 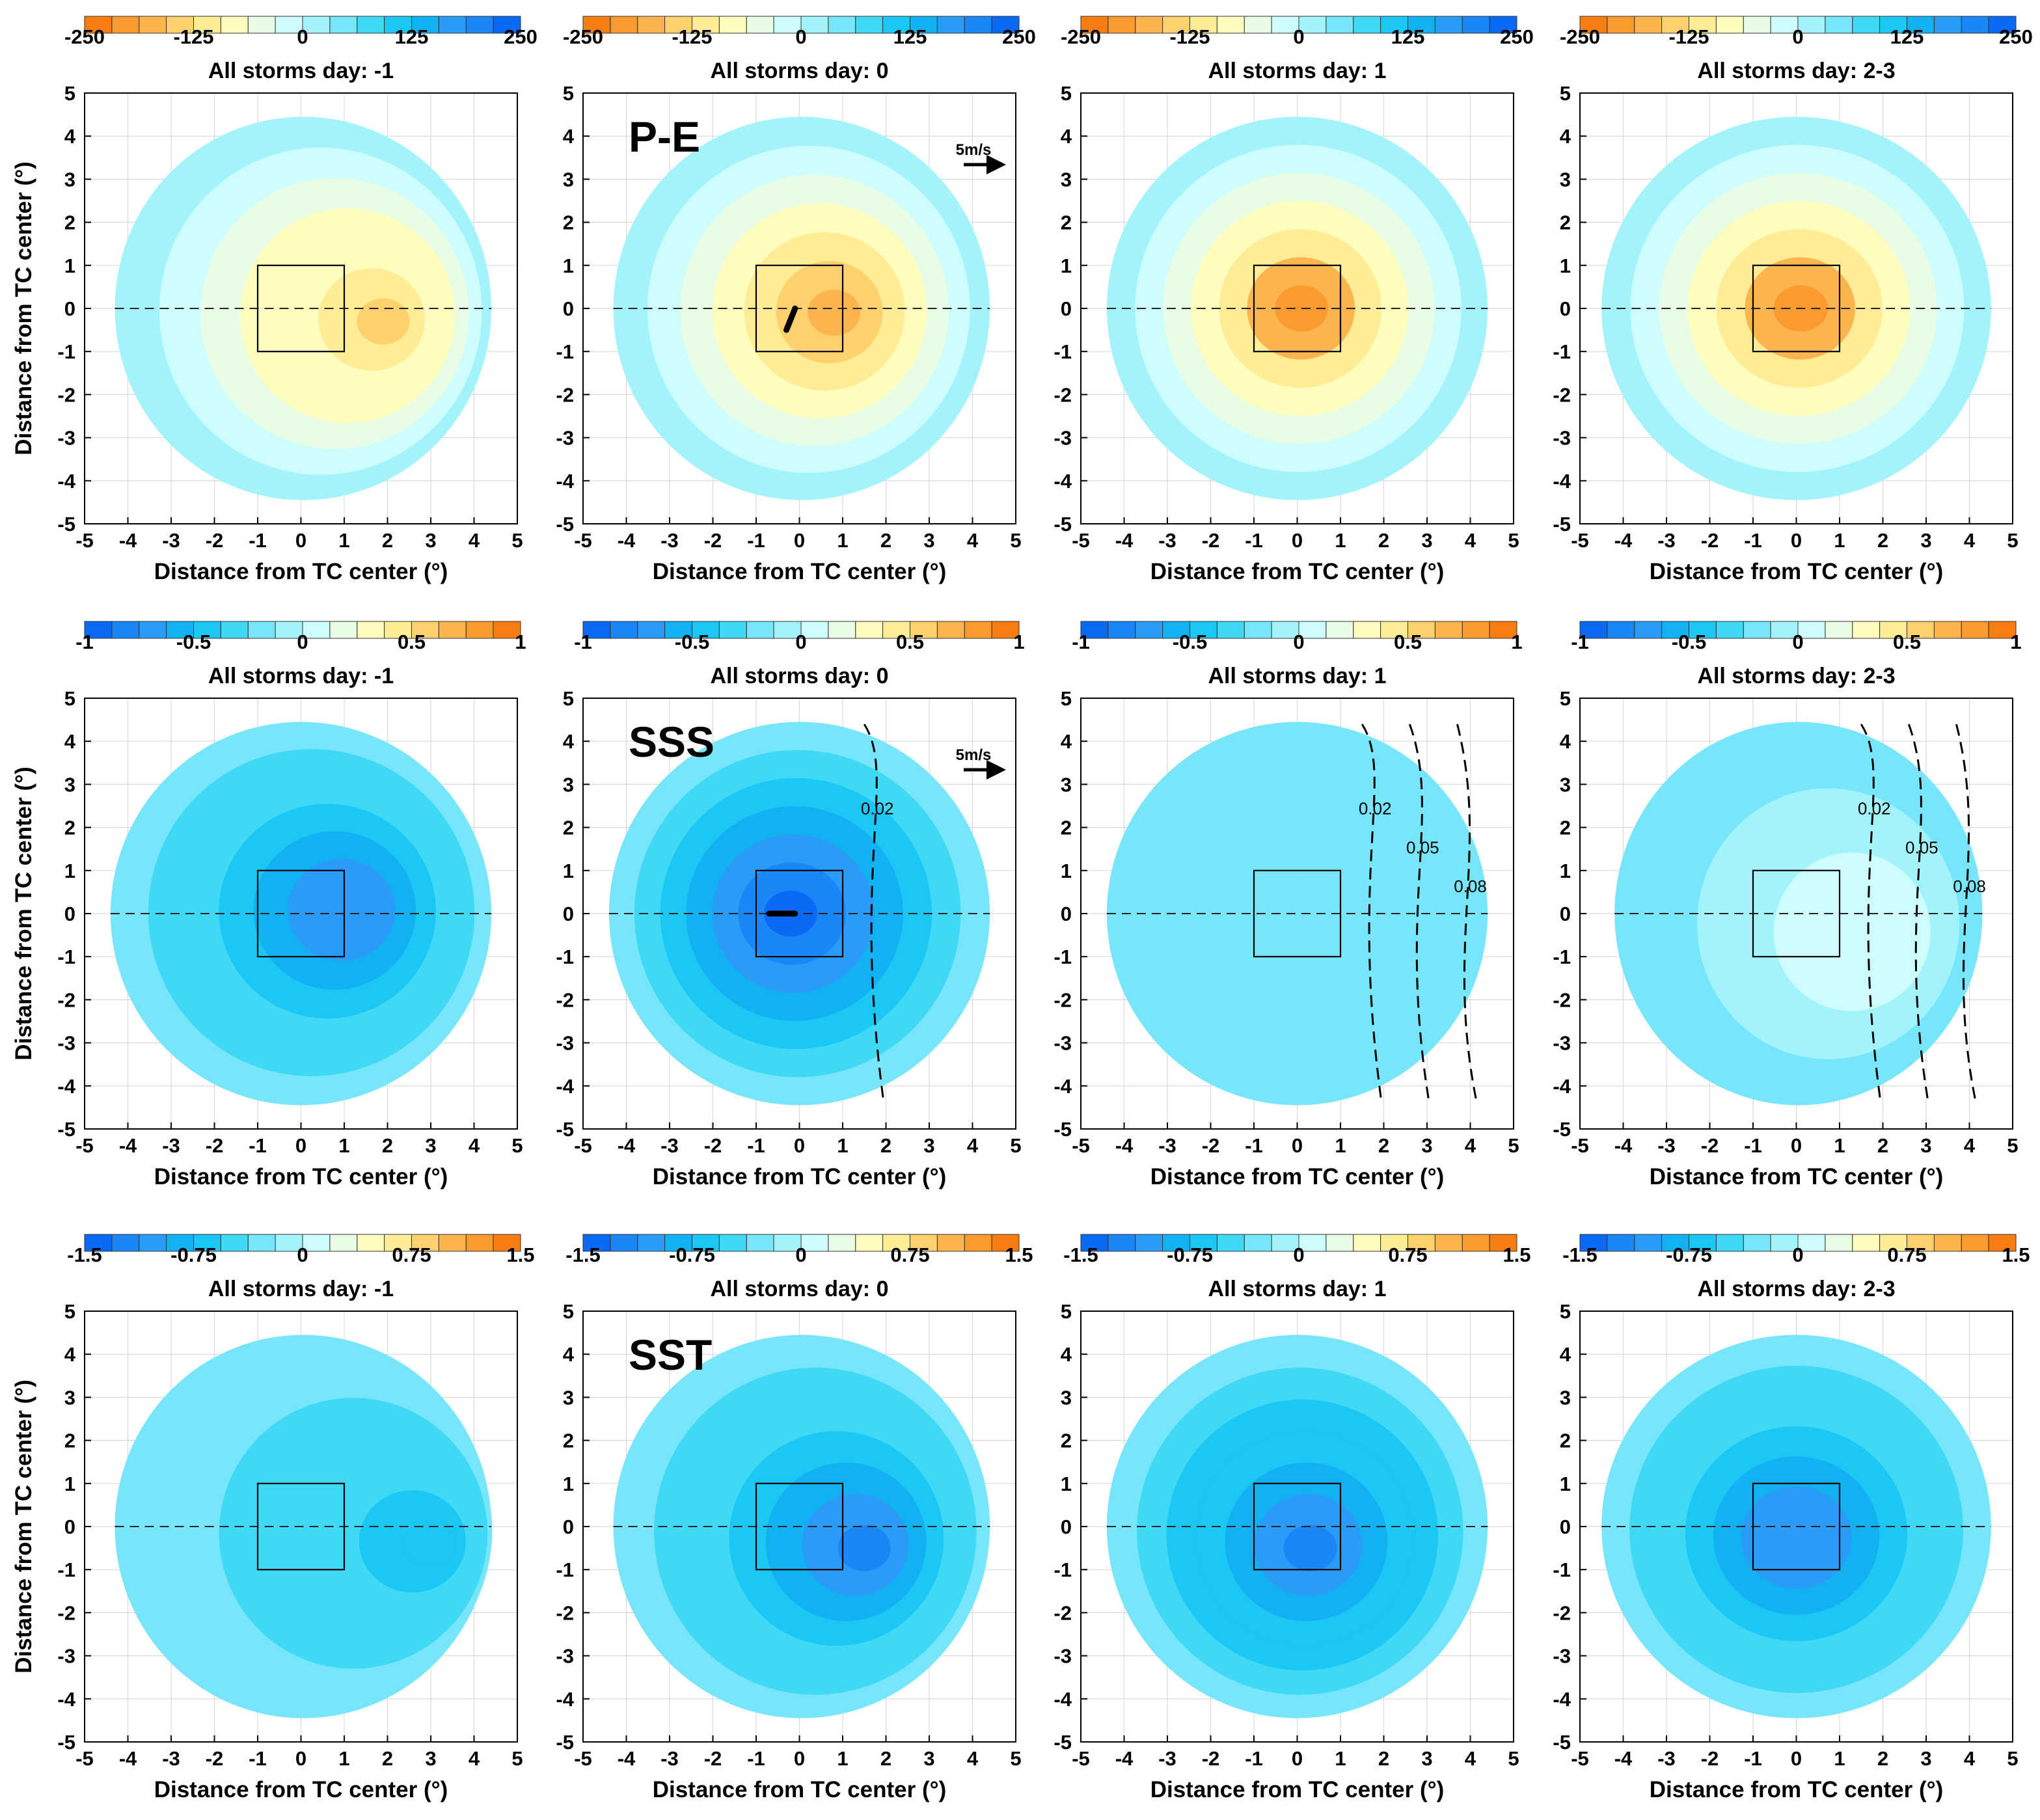 I want to click on y-tick-label: -1, so click(x=565, y=1569).